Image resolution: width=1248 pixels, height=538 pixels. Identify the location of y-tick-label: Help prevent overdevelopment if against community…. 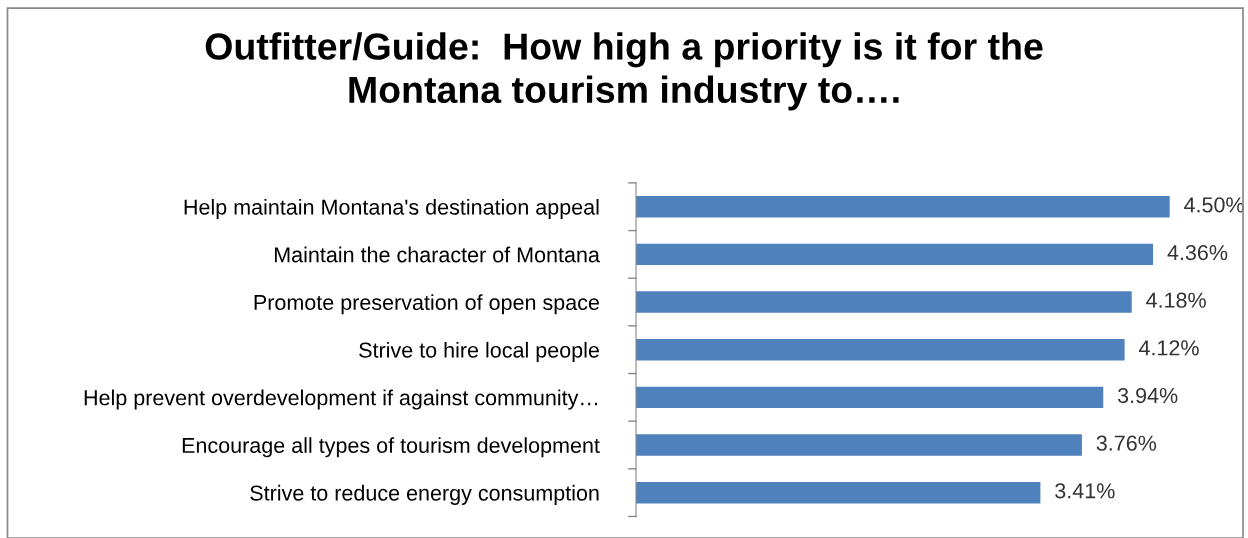
(340, 399).